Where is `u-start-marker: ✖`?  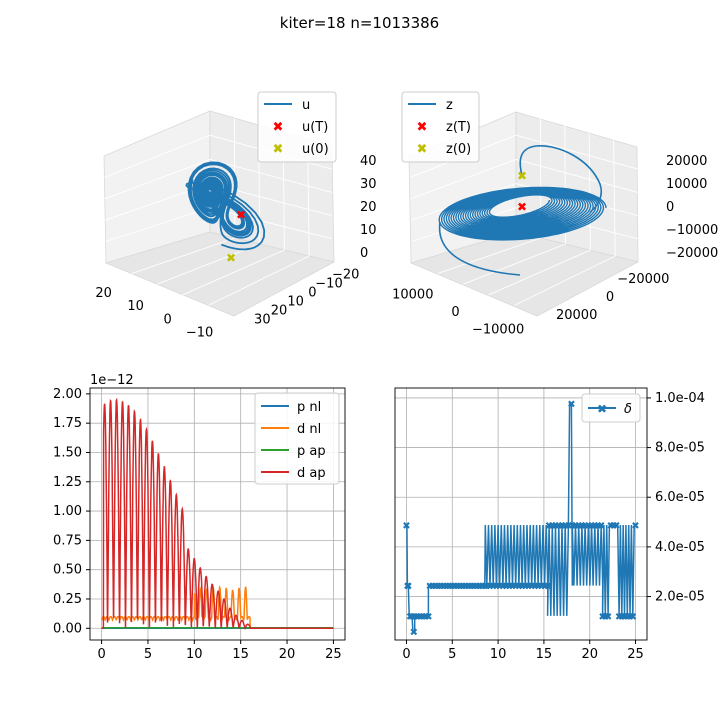
u-start-marker: ✖ is located at coordinates (231, 258).